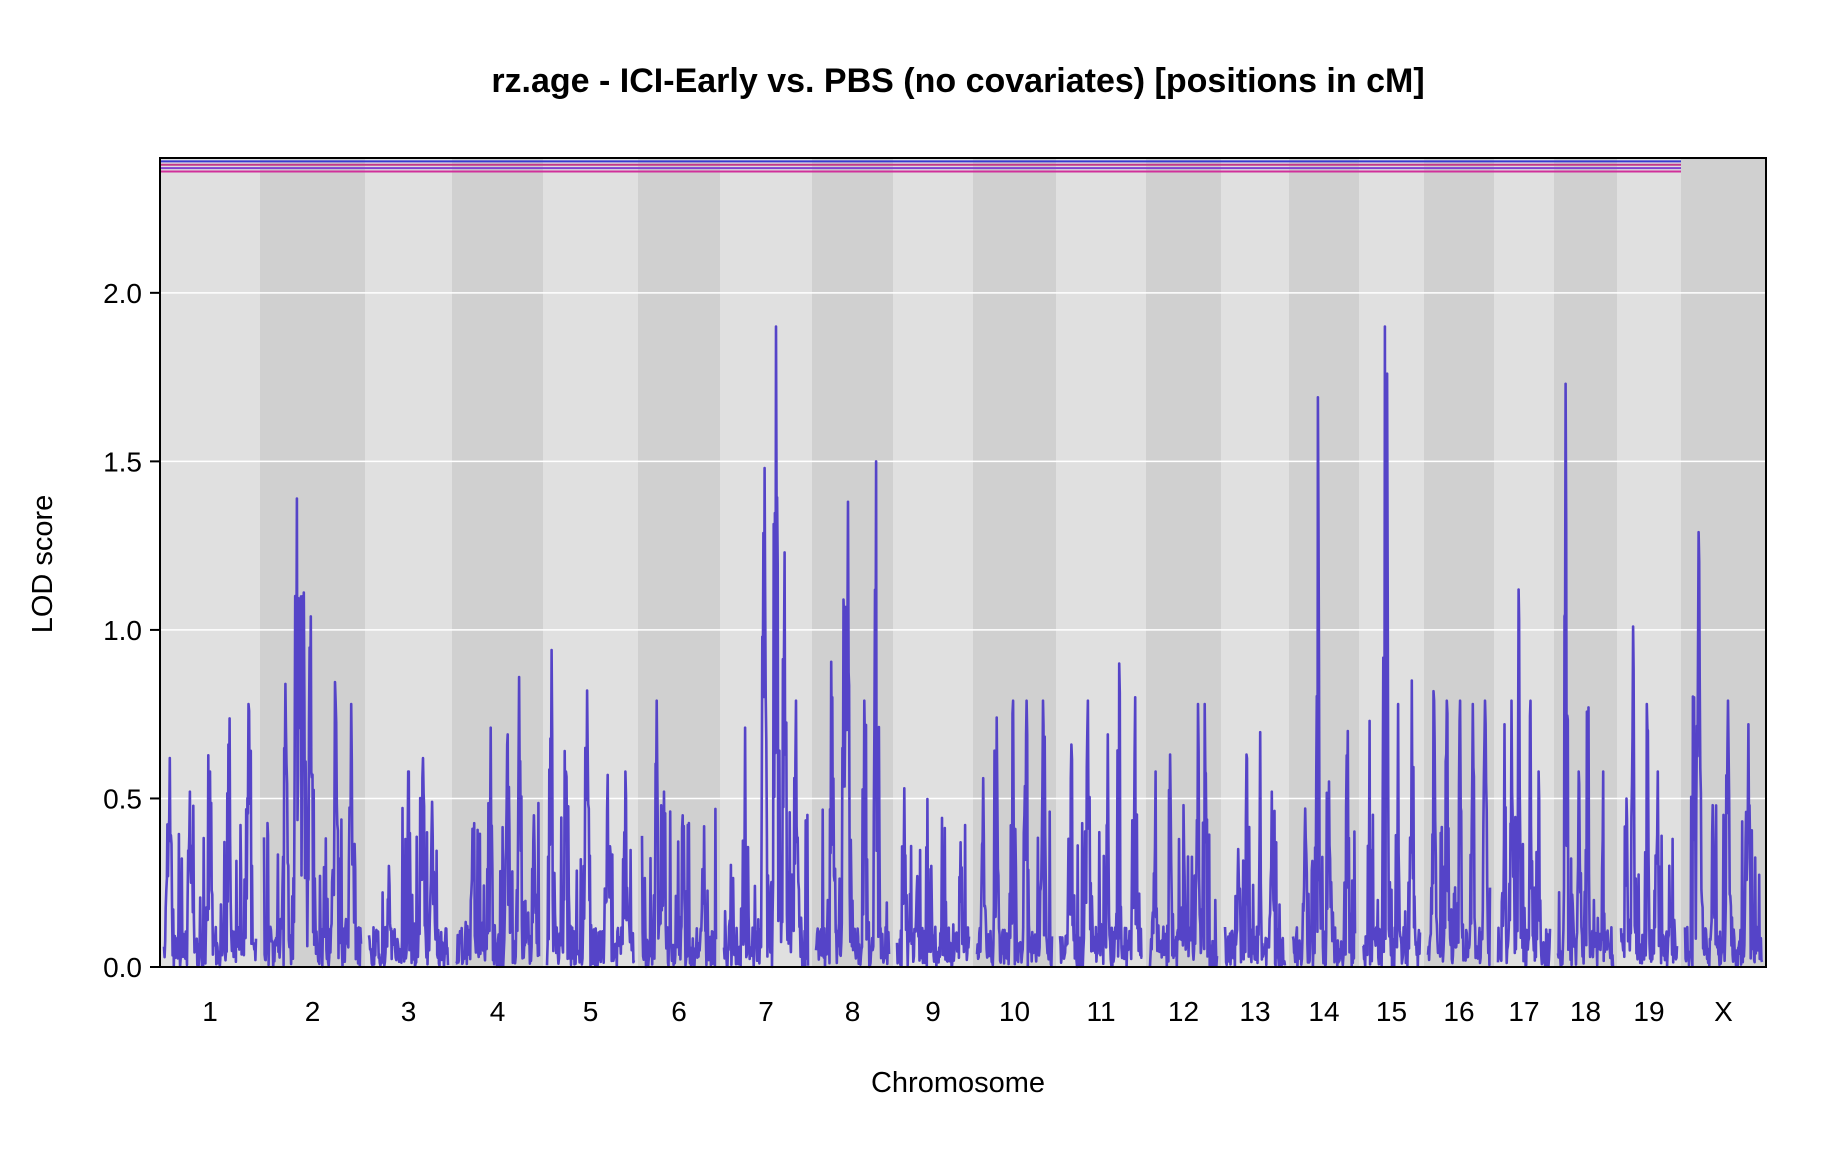  Describe the element at coordinates (210, 1011) in the screenshot. I see `x-tick-label-chr-1: 1` at that location.